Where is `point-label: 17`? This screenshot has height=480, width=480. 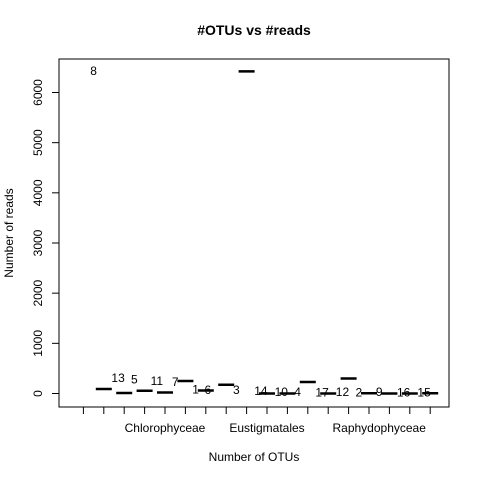 point-label: 17 is located at coordinates (322, 392).